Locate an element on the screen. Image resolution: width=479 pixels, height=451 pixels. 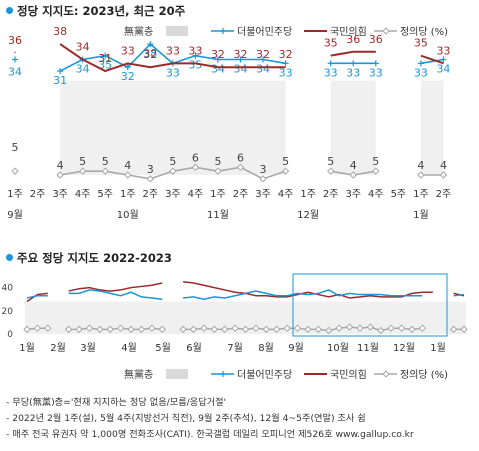
legend-item-3: 정의당 (%) is located at coordinates (411, 32).